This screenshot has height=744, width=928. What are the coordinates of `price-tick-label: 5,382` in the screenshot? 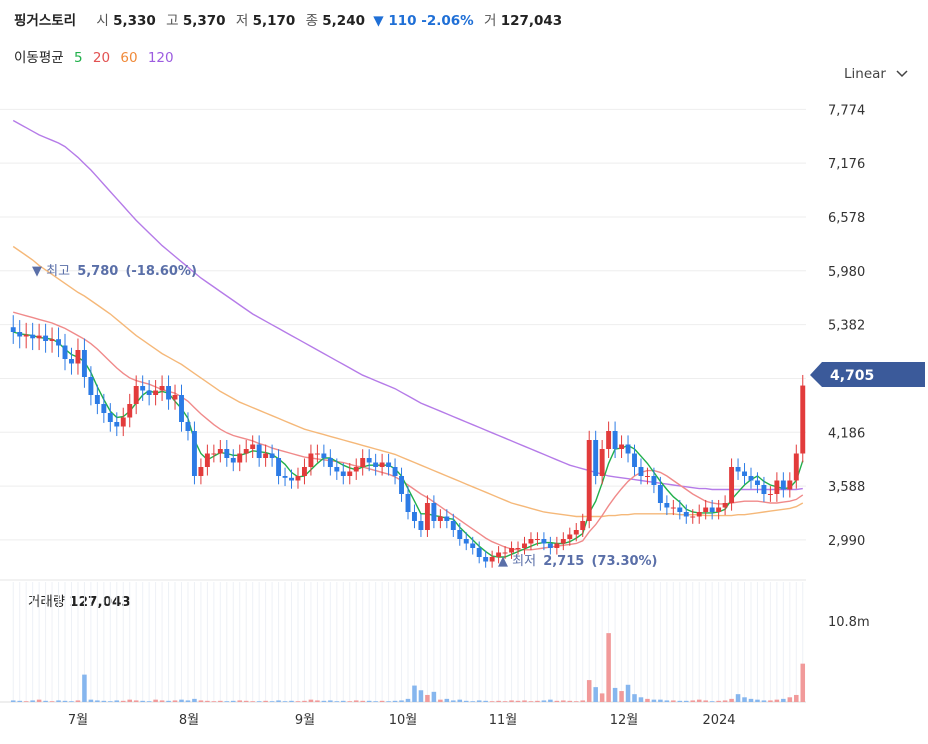 It's located at (846, 326).